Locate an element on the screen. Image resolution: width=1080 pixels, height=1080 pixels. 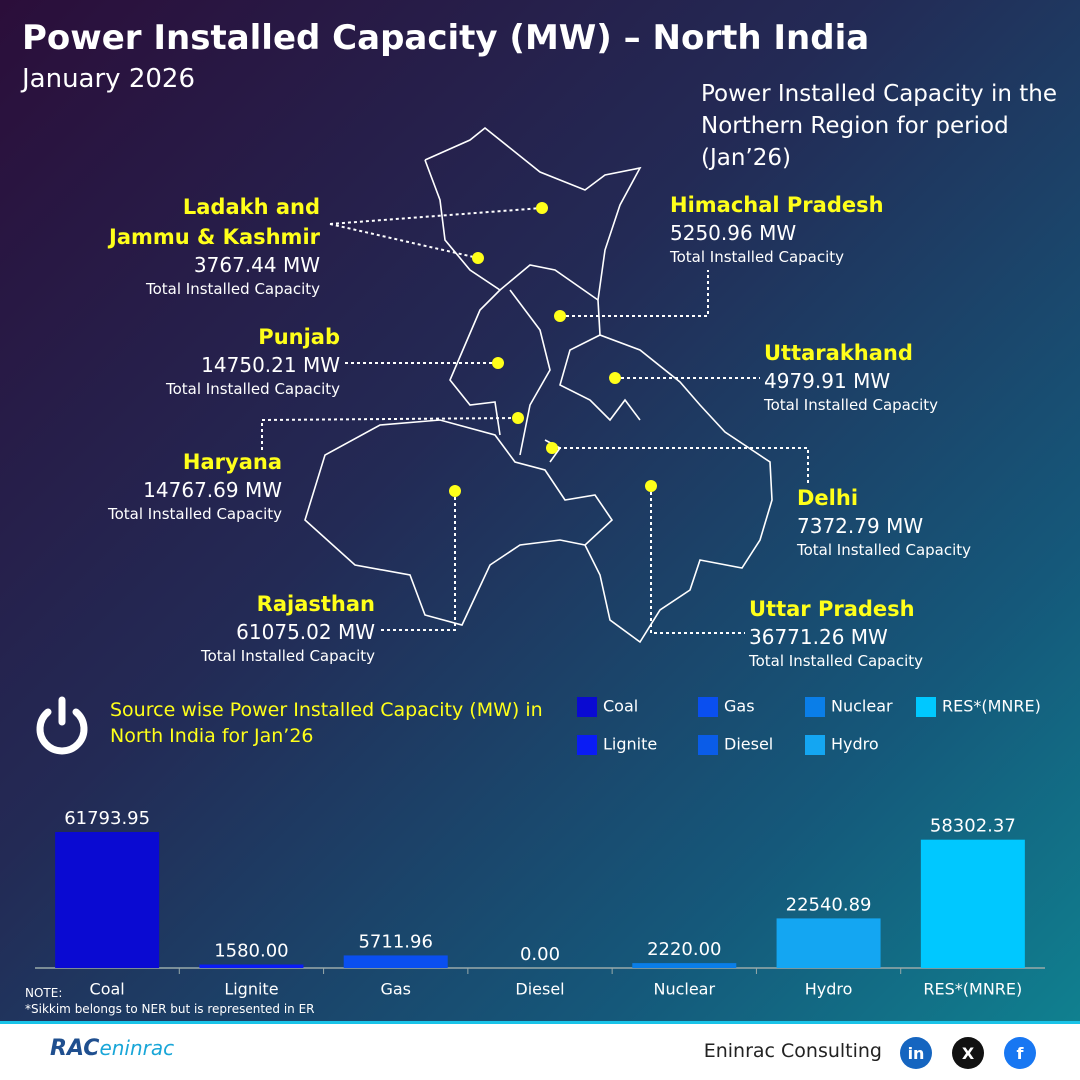
social-icon: f is located at coordinates (1020, 1053).